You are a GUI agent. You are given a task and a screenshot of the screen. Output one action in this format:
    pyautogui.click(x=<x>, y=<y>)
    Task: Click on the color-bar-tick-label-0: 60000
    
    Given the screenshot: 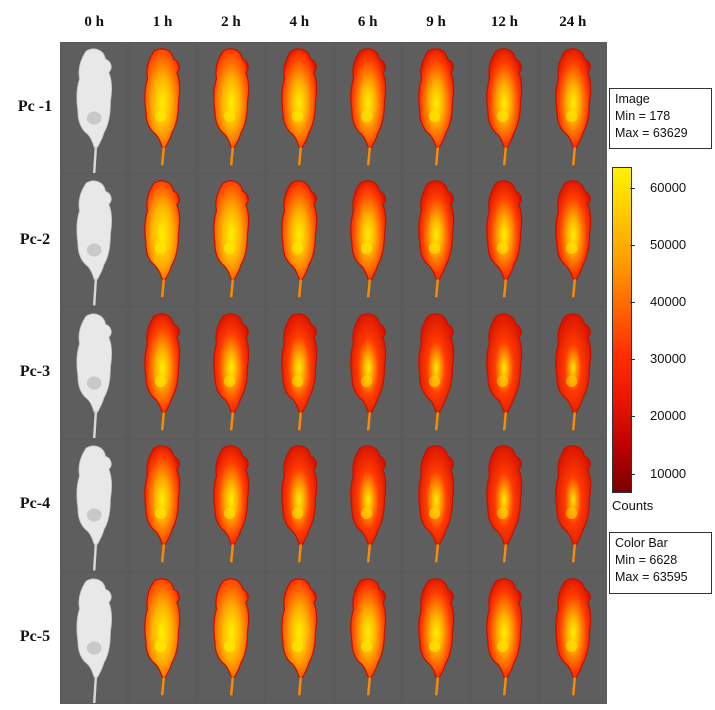 What is the action you would take?
    pyautogui.click(x=668, y=187)
    